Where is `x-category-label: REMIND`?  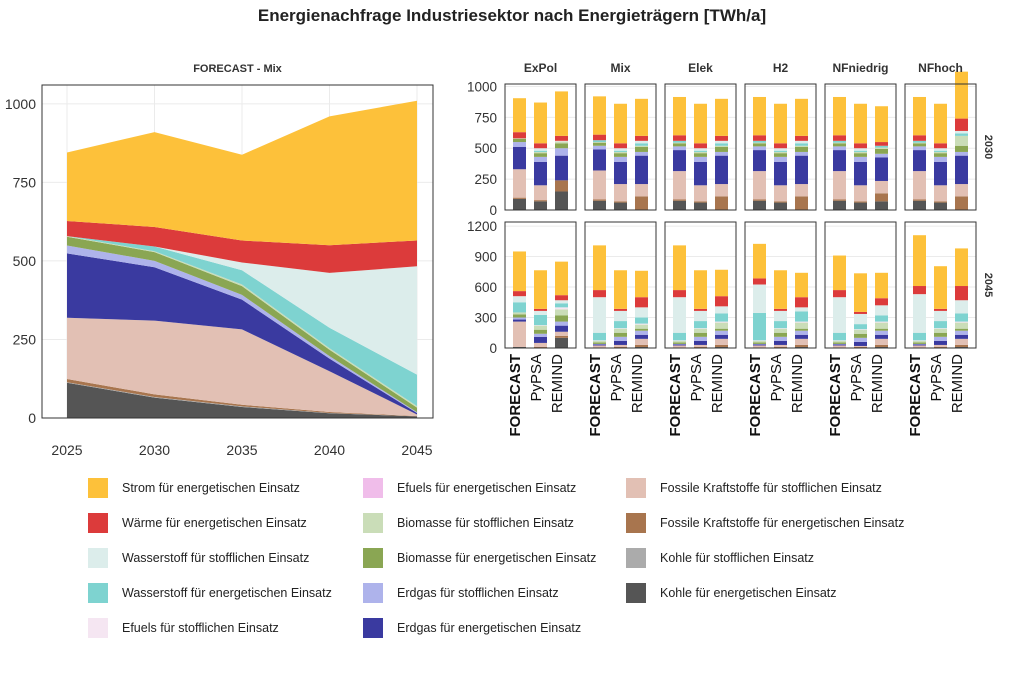 x-category-label: REMIND is located at coordinates (877, 383).